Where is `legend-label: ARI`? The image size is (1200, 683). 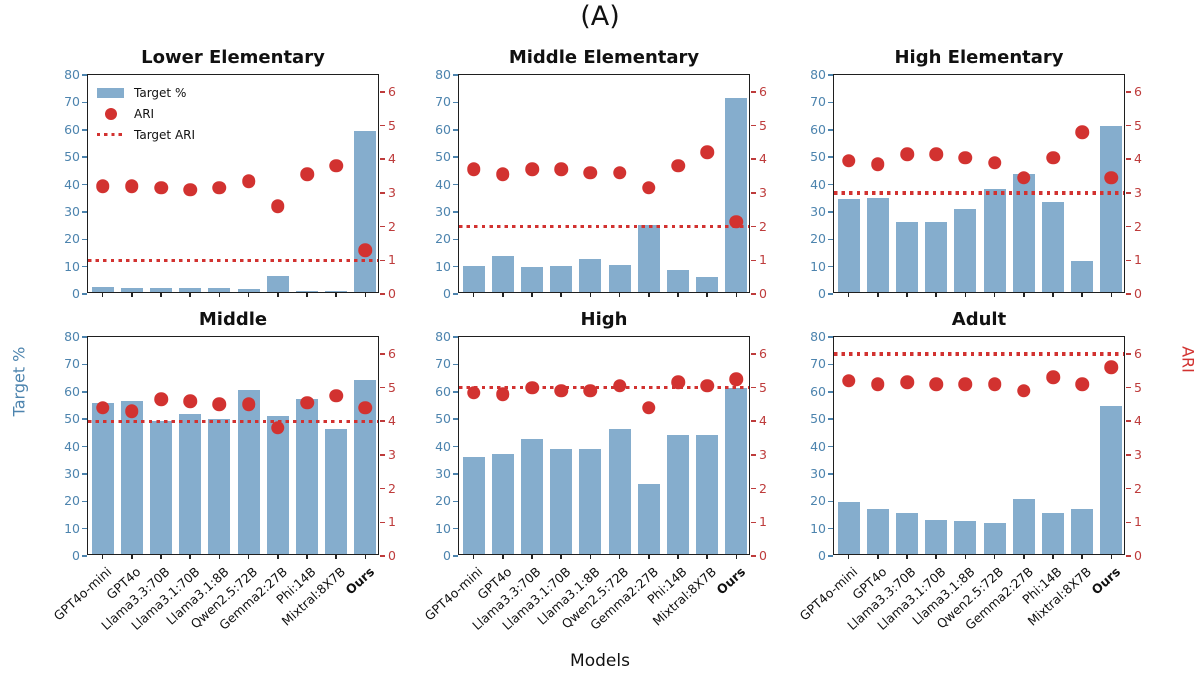
legend-label: ARI is located at coordinates (144, 113).